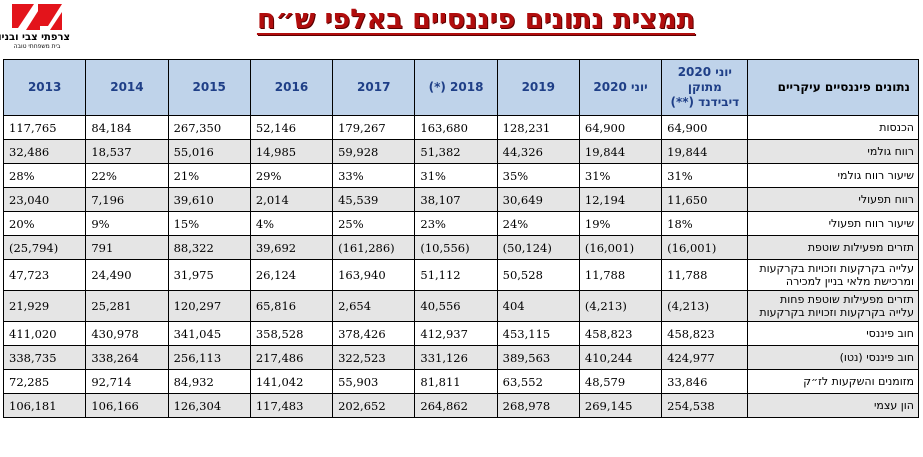 This screenshot has width=923, height=457. I want to click on table-cell: 88,322, so click(209, 247).